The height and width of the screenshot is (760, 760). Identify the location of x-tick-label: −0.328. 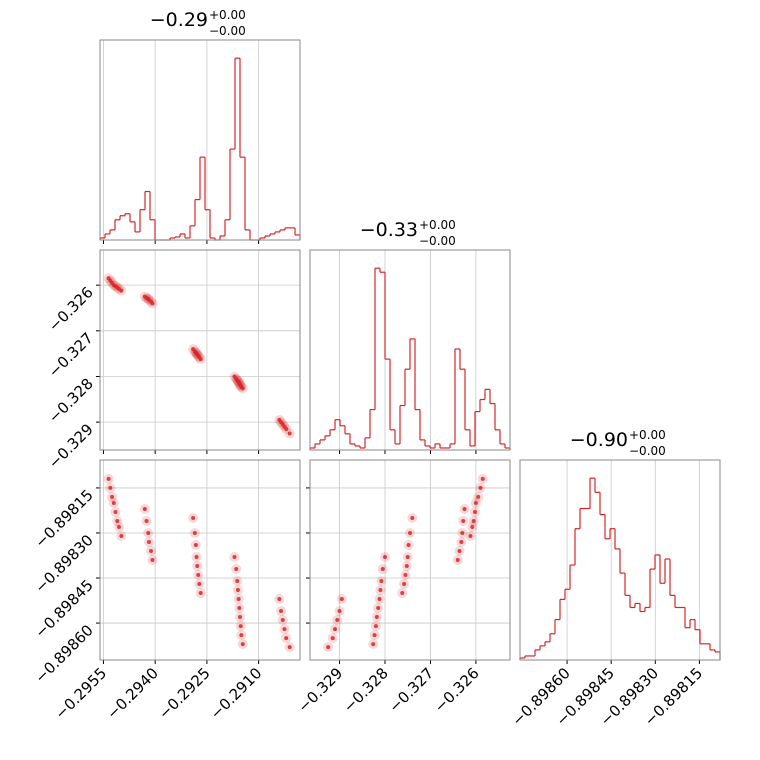
(366, 690).